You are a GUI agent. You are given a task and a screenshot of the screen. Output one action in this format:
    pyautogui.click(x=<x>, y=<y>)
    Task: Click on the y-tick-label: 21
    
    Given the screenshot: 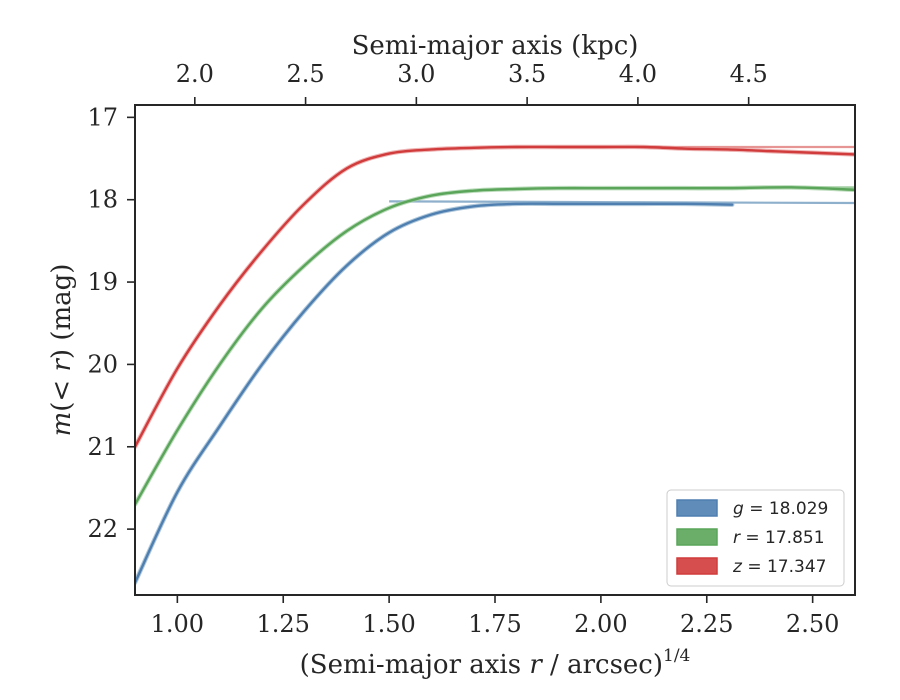 What is the action you would take?
    pyautogui.click(x=102, y=447)
    